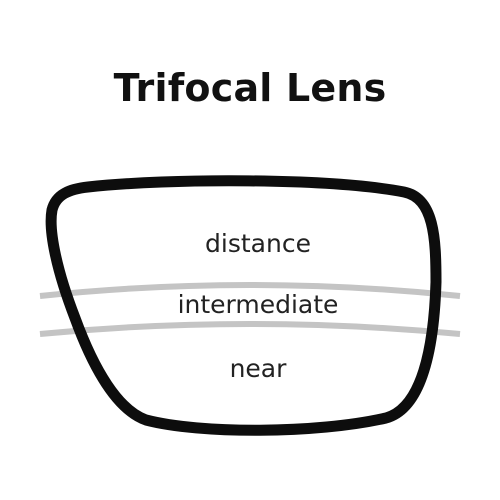  What do you see at coordinates (250, 88) in the screenshot?
I see `diagram-title: Trifocal Lens` at bounding box center [250, 88].